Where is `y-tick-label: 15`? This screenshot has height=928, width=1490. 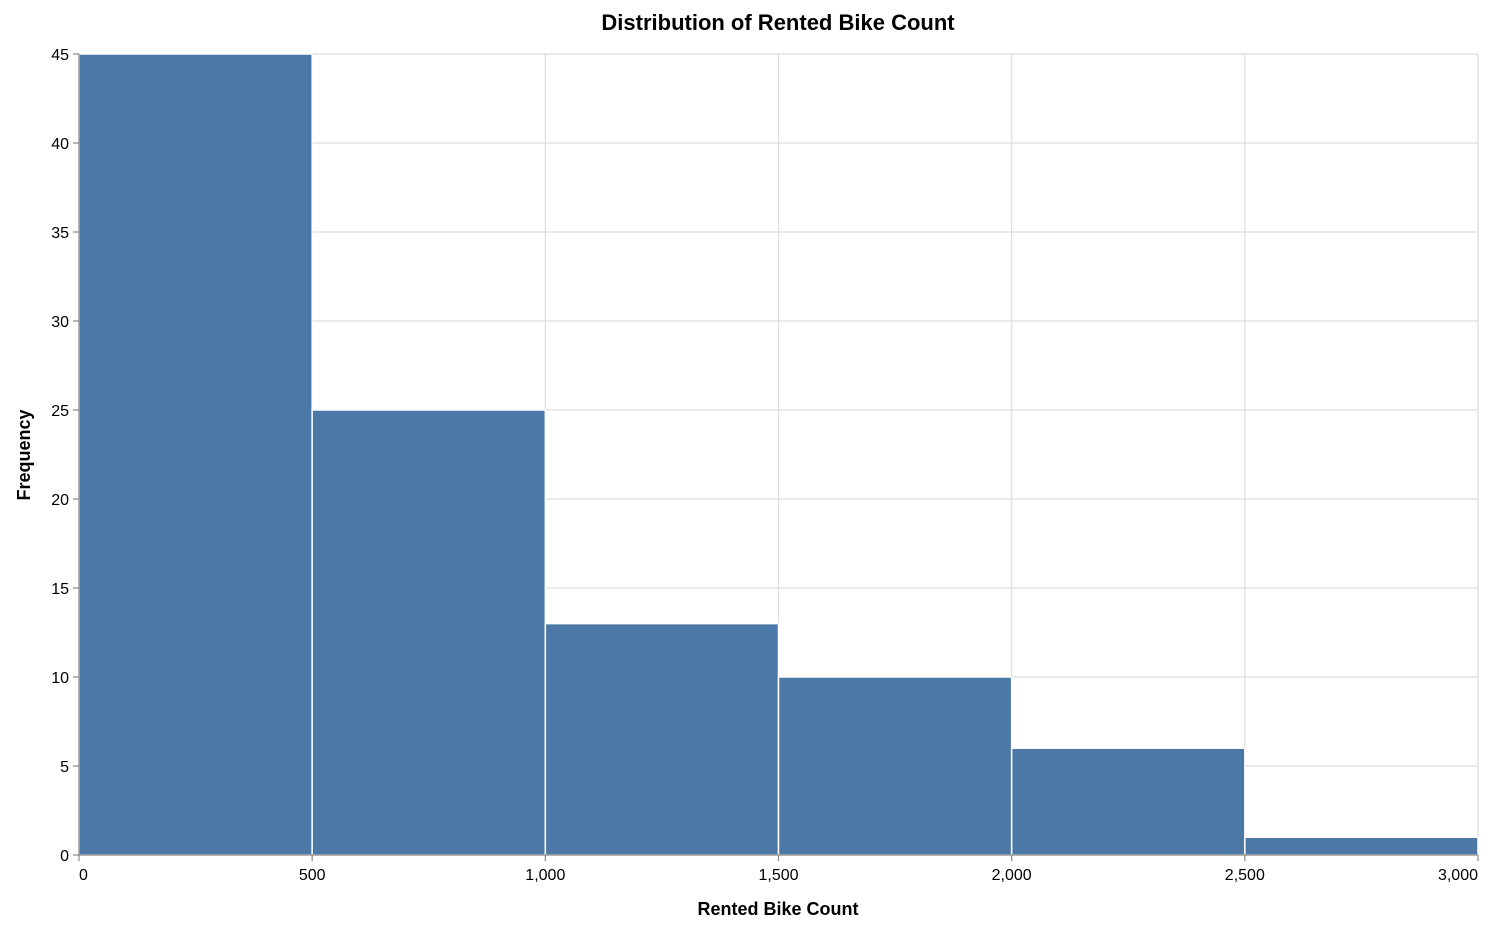 y-tick-label: 15 is located at coordinates (60, 589).